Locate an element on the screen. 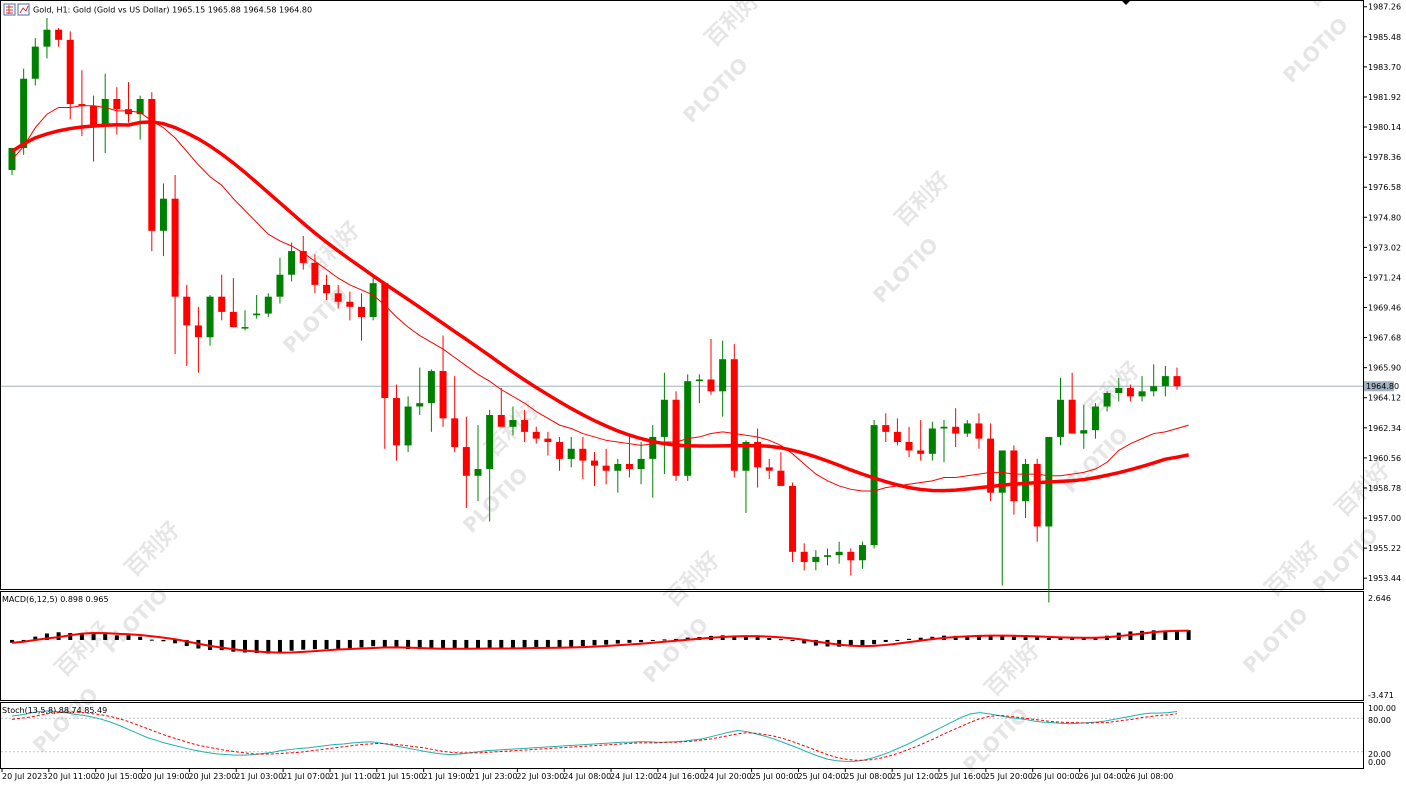 Image resolution: width=1406 pixels, height=791 pixels. time-tick-label: 21 Jul 03:00 is located at coordinates (259, 776).